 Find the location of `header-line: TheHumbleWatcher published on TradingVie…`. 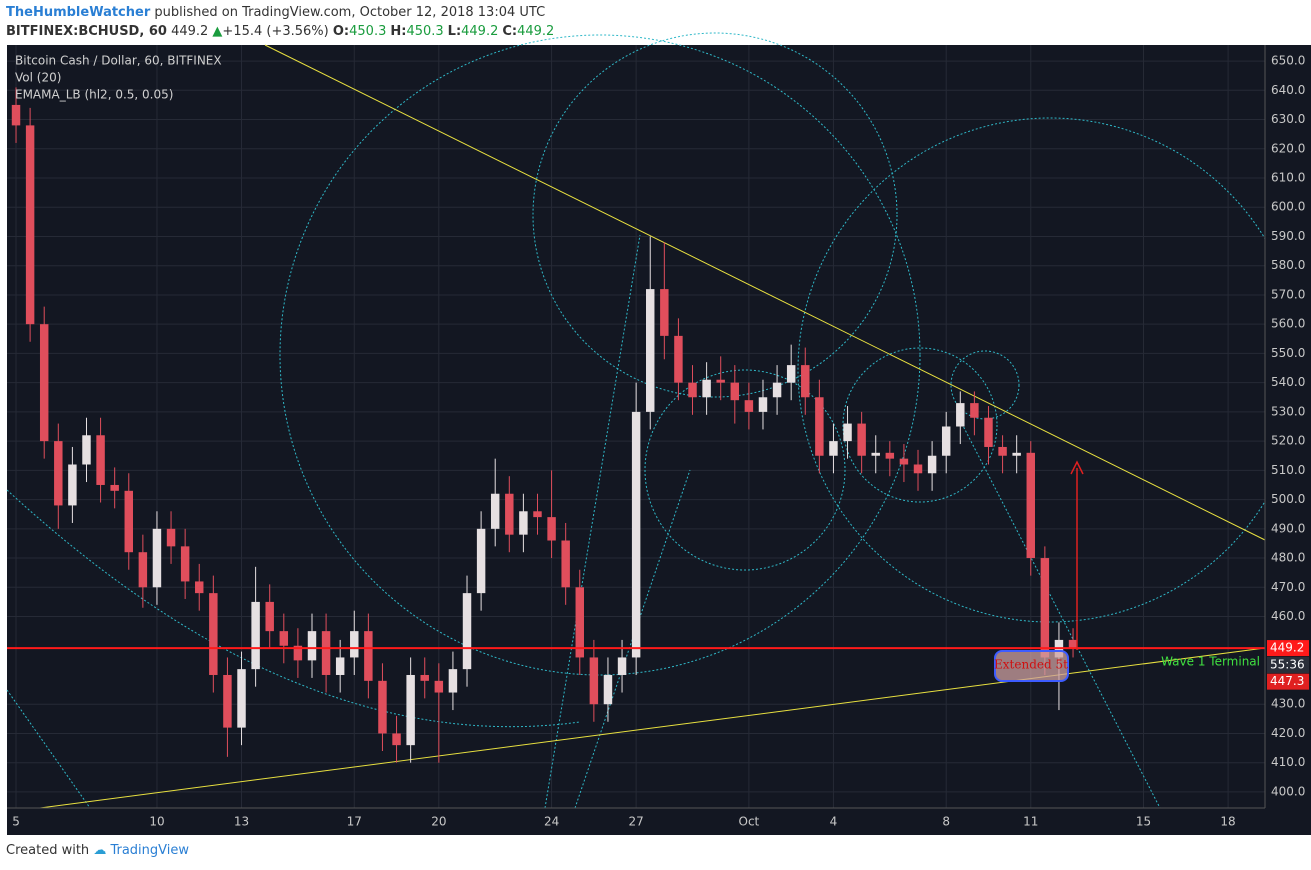

header-line: TheHumbleWatcher published on TradingVie… is located at coordinates (282, 12).